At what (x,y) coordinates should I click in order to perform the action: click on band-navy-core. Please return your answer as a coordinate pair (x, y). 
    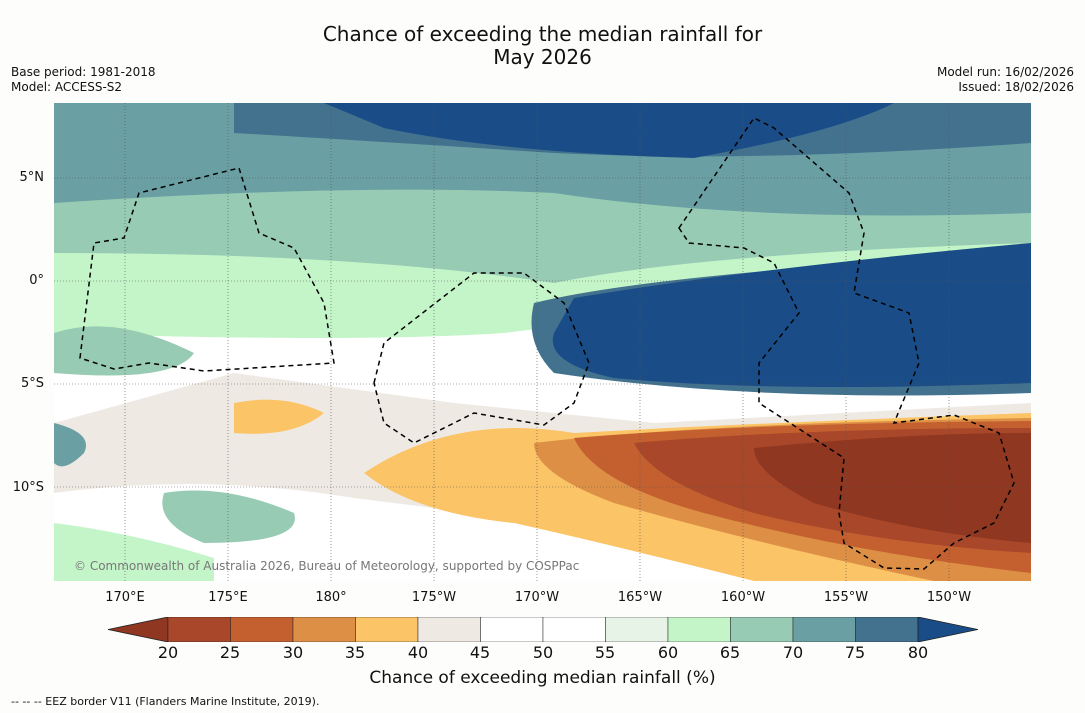
    Looking at the image, I should click on (791, 315).